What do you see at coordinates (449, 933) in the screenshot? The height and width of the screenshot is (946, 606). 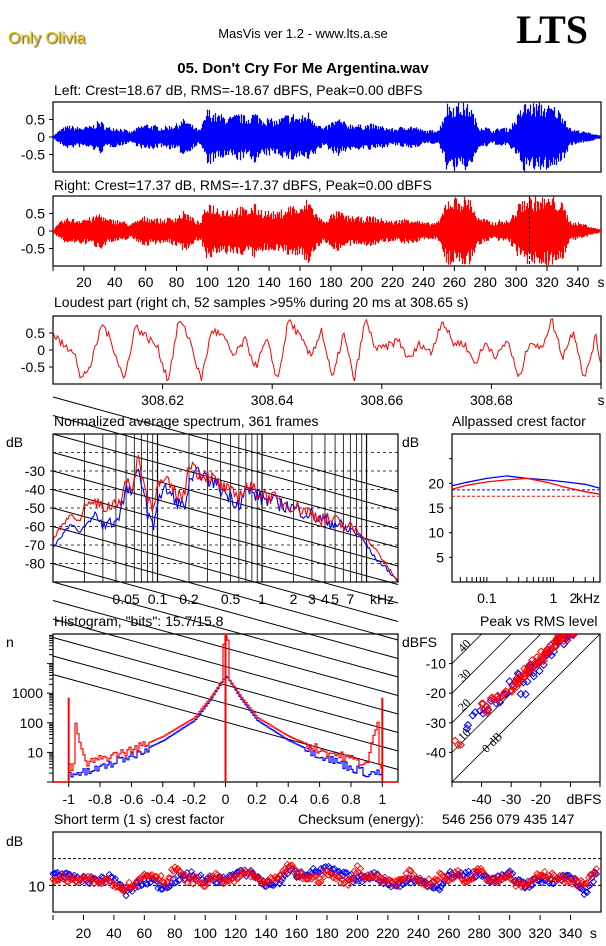 I see `stcrest-xtick-label: 260` at bounding box center [449, 933].